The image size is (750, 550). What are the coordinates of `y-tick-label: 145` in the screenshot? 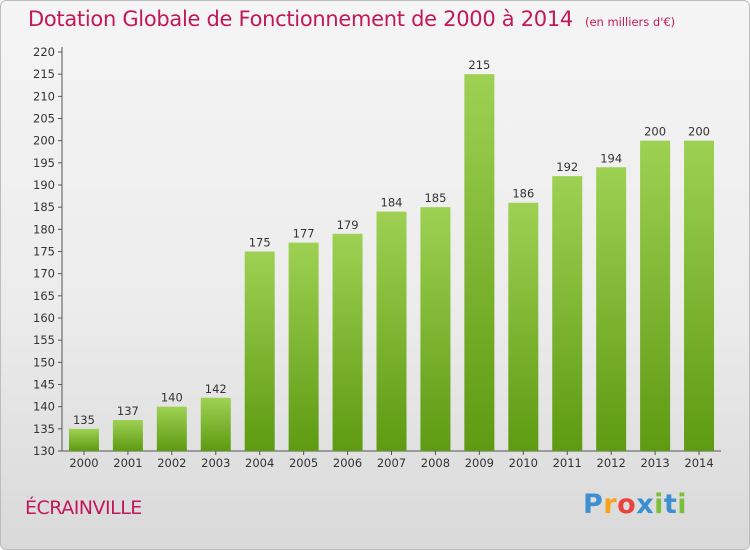 It's located at (44, 385).